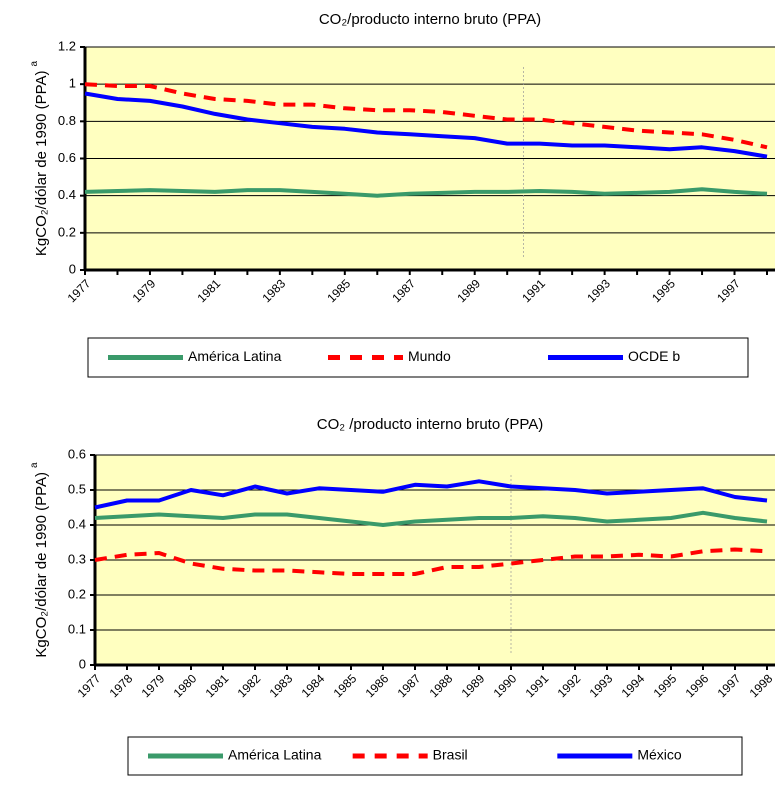 Image resolution: width=775 pixels, height=798 pixels. I want to click on x-tick-label: 1988, so click(441, 685).